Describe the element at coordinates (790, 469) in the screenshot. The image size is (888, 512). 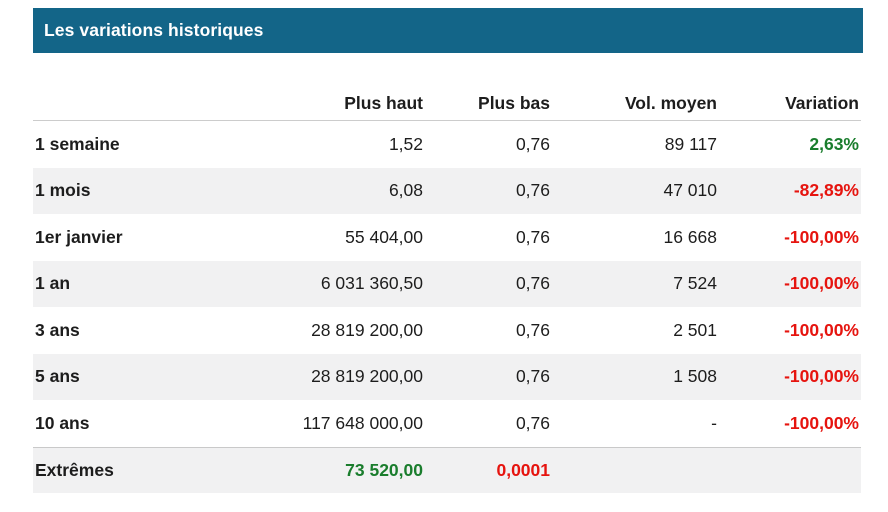
I see `extremes-variation-empty` at that location.